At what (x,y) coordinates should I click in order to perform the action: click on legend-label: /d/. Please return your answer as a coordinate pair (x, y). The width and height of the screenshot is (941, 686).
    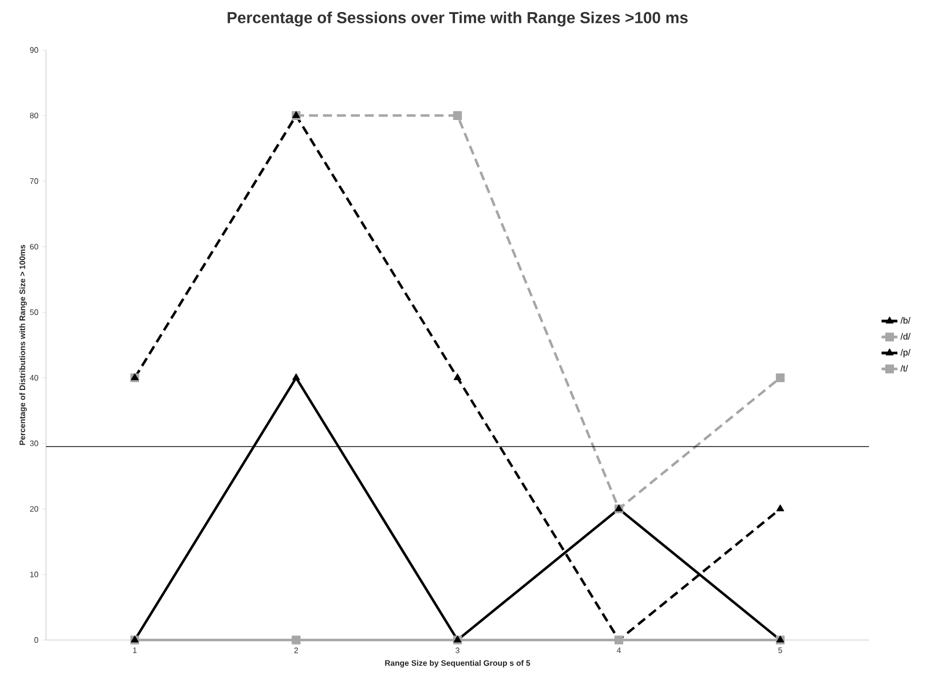
    Looking at the image, I should click on (905, 336).